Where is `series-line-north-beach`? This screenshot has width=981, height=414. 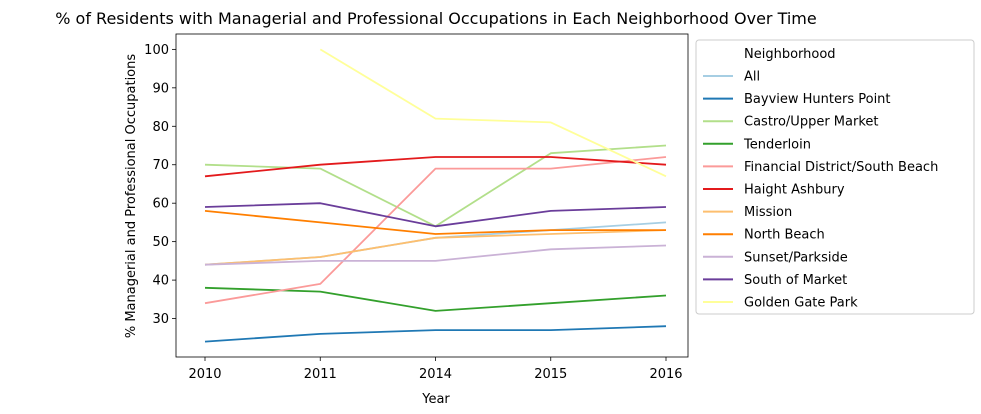 series-line-north-beach is located at coordinates (435, 222).